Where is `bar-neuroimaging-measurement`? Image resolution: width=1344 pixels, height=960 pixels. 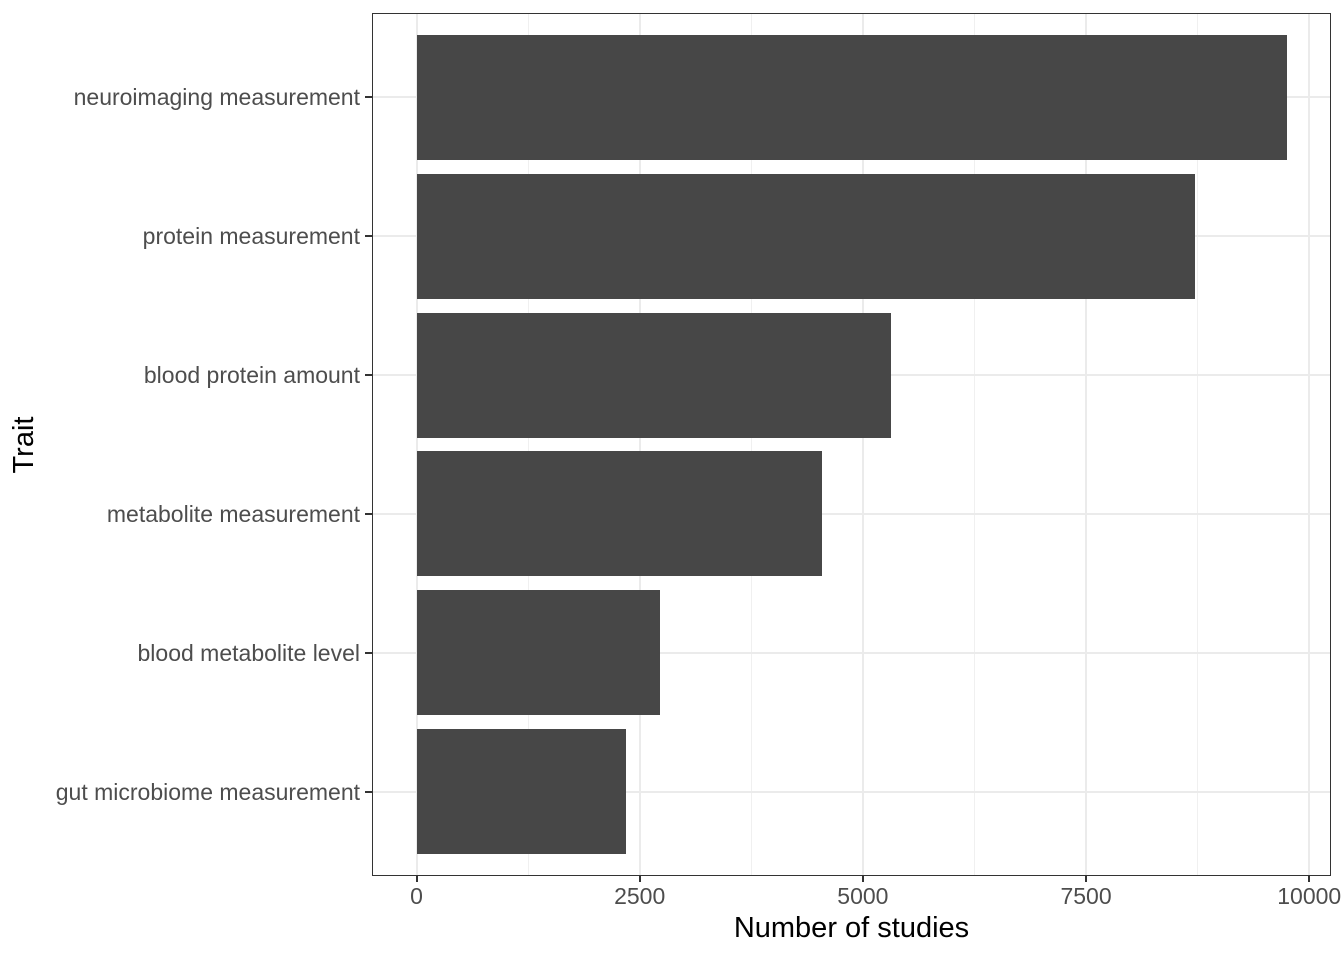
bar-neuroimaging-measurement is located at coordinates (851, 97).